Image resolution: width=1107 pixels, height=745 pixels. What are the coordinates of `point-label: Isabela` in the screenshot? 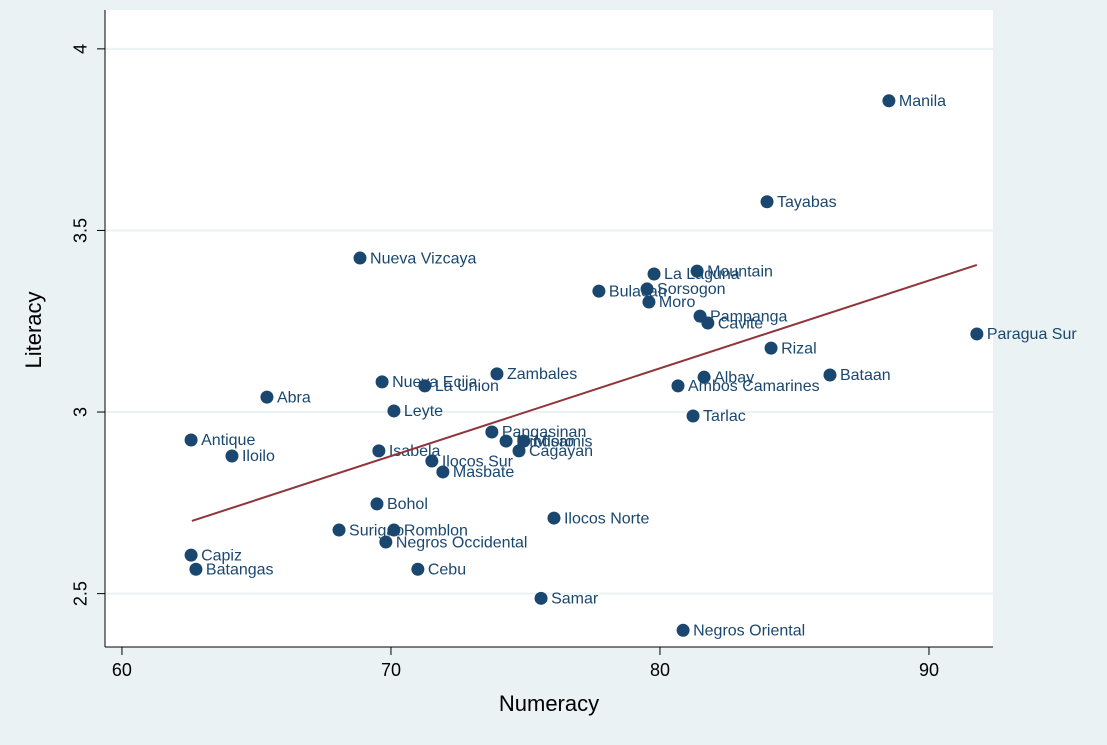 It's located at (415, 451).